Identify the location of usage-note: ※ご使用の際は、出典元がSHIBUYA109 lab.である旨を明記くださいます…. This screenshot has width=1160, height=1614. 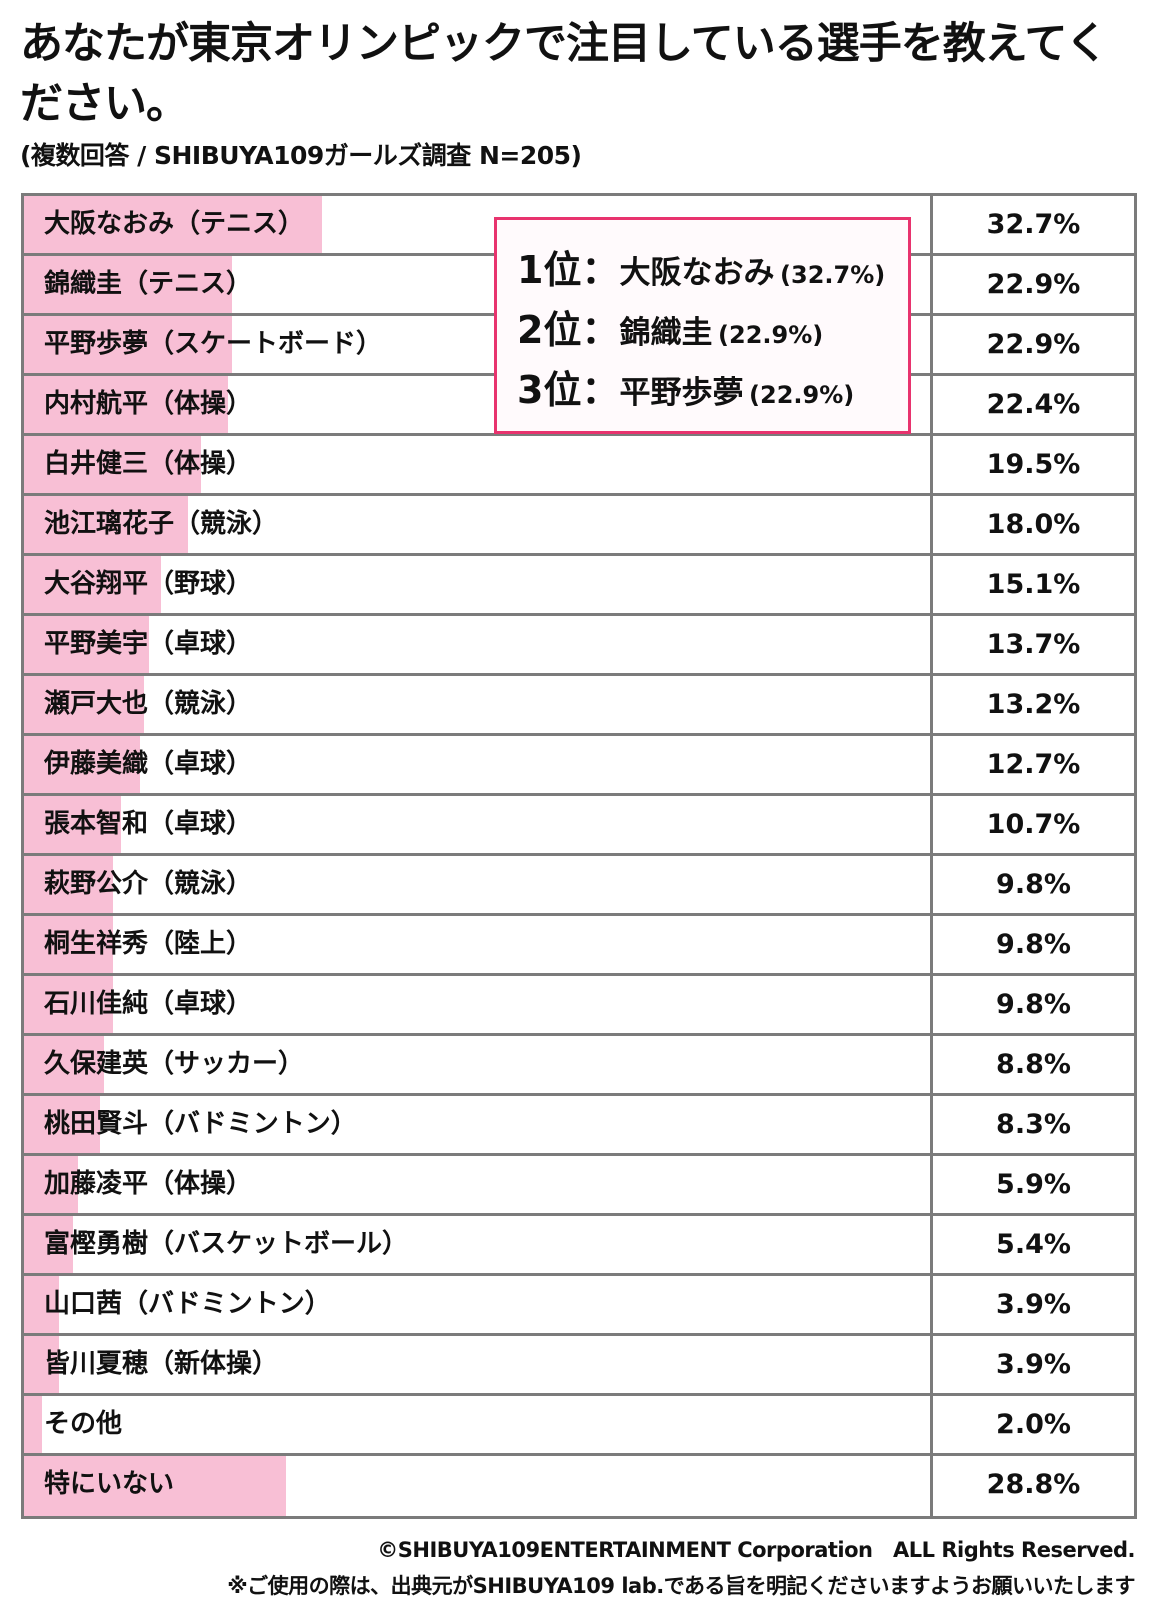
(681, 1586).